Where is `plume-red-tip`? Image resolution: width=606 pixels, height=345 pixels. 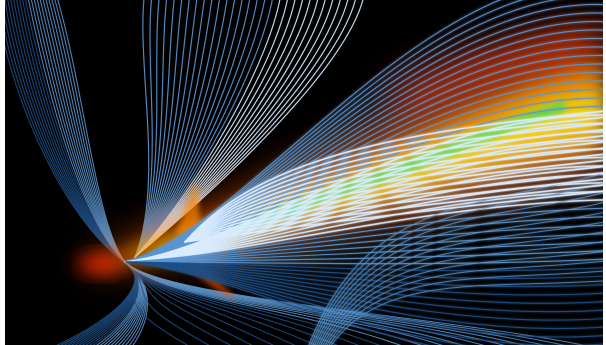
plume-red-tip is located at coordinates (100, 264).